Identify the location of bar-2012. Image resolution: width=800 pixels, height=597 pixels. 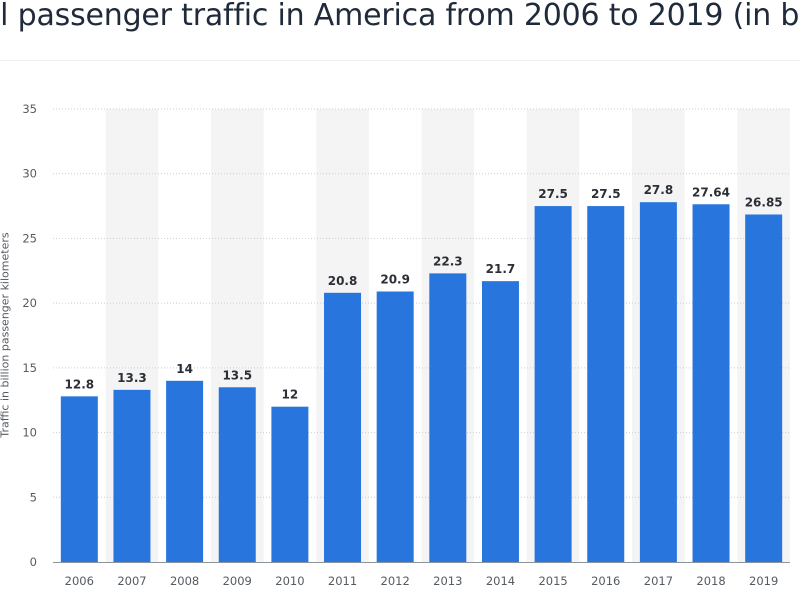
(395, 426).